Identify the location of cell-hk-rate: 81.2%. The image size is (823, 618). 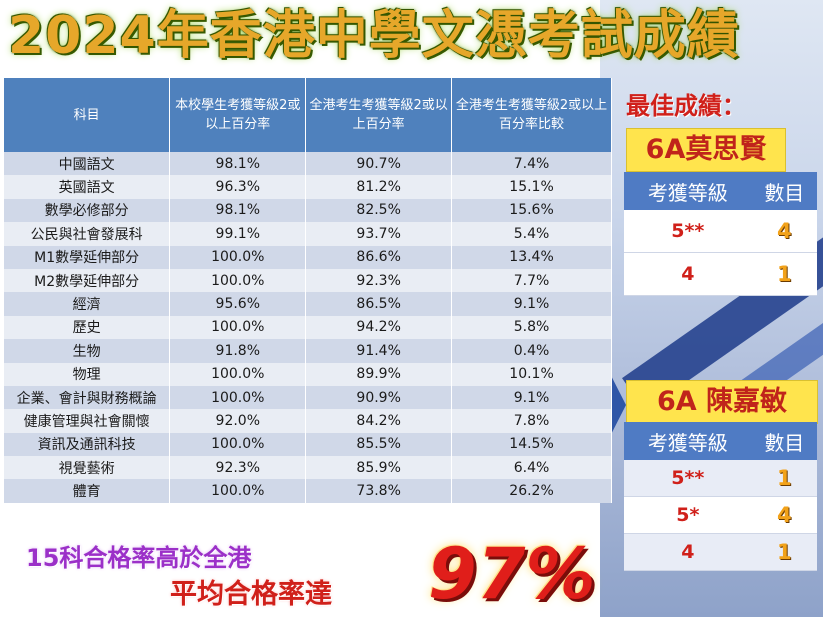
(379, 187).